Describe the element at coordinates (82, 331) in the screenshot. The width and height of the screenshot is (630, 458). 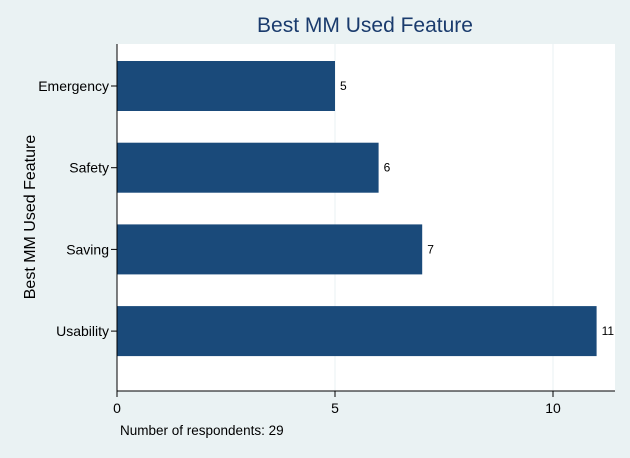
I see `category-label: Usability` at that location.